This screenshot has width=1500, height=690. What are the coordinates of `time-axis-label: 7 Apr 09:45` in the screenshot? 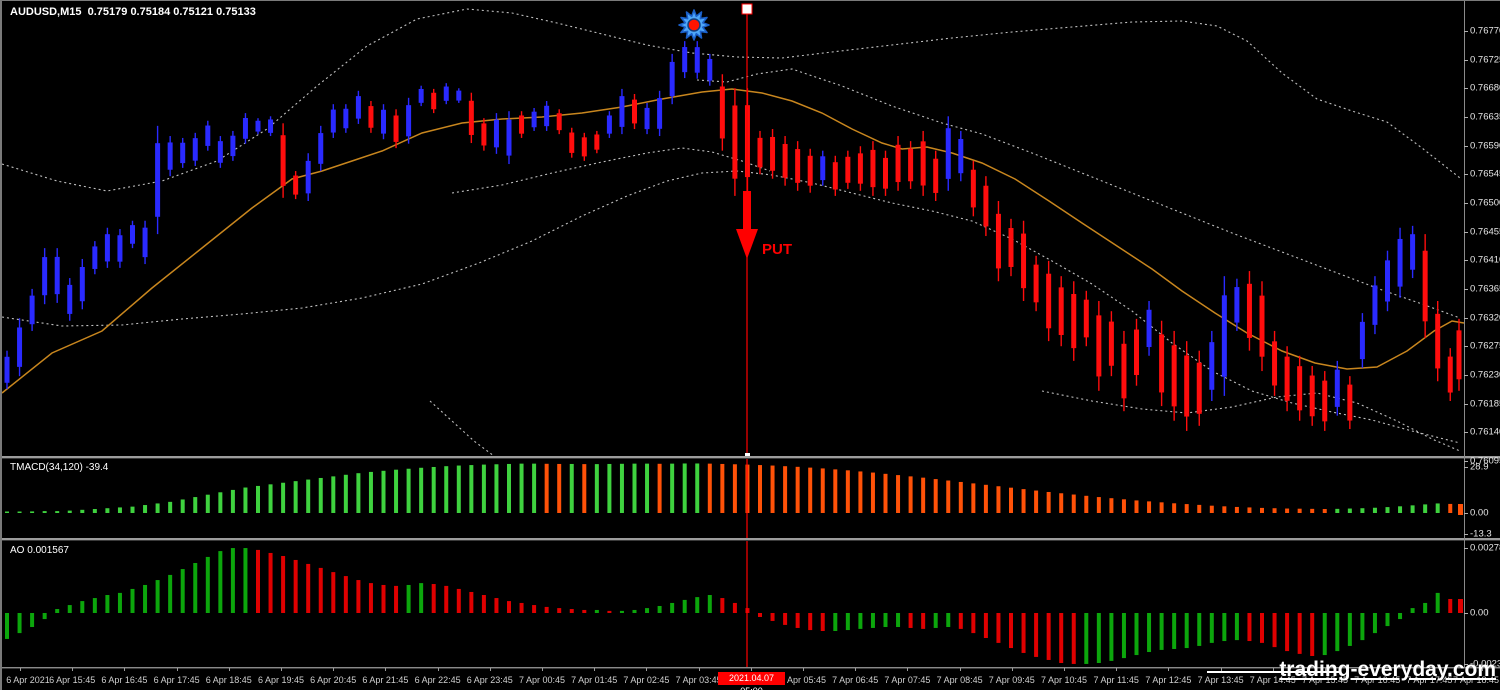 It's located at (1011, 680).